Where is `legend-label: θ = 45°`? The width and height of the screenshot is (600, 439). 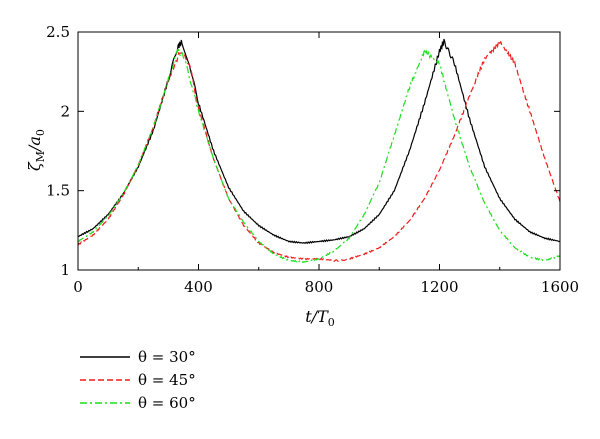 legend-label: θ = 45° is located at coordinates (167, 380).